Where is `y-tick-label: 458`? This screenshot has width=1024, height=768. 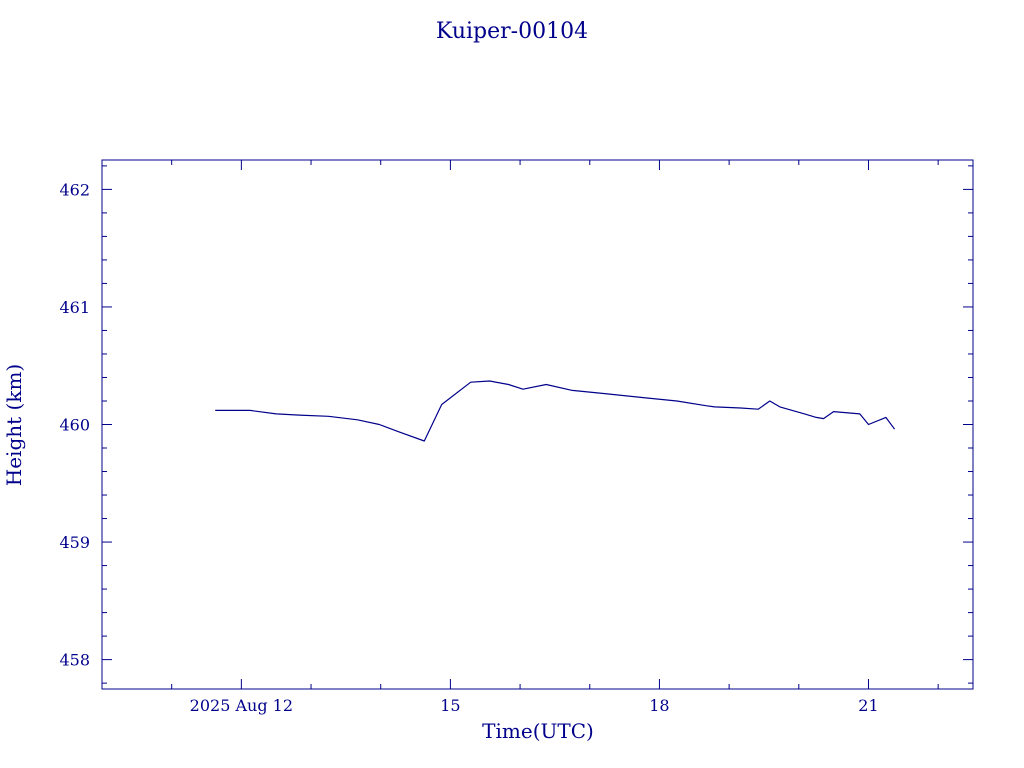 y-tick-label: 458 is located at coordinates (74, 660).